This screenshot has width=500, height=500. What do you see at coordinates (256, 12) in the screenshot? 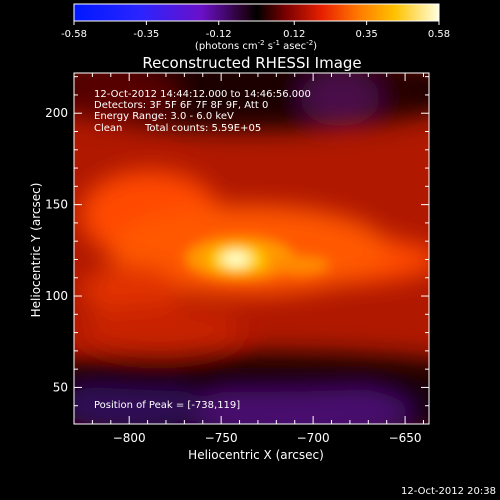
I see `colorbar-gradient` at bounding box center [256, 12].